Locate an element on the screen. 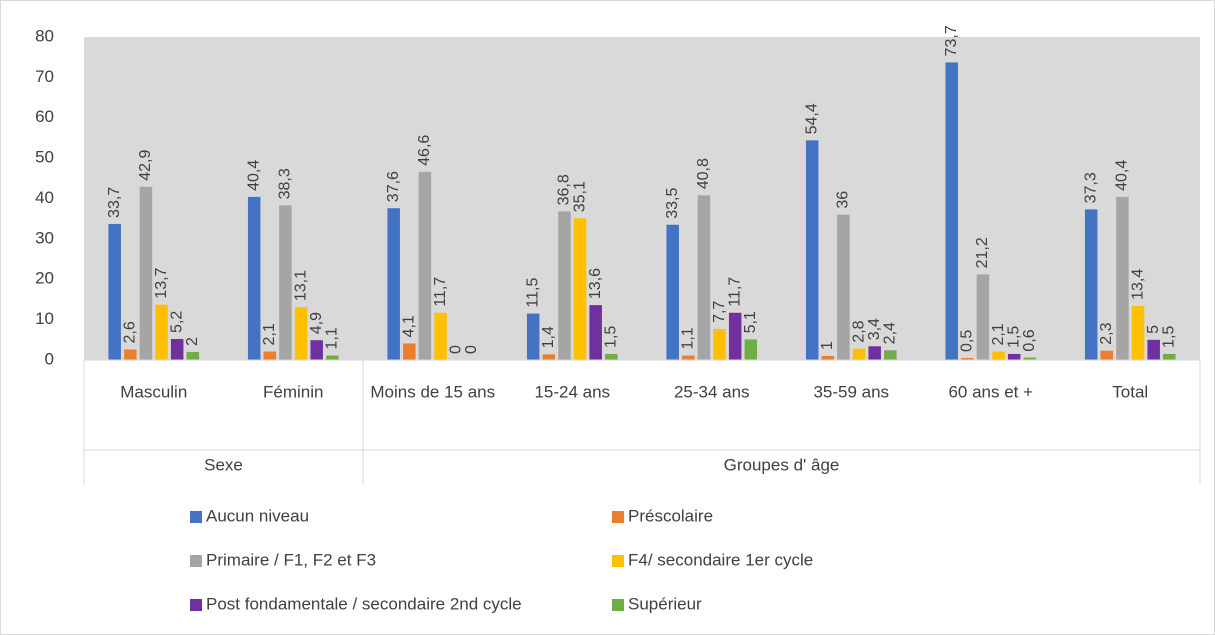  value-label: 11,7 is located at coordinates (440, 292).